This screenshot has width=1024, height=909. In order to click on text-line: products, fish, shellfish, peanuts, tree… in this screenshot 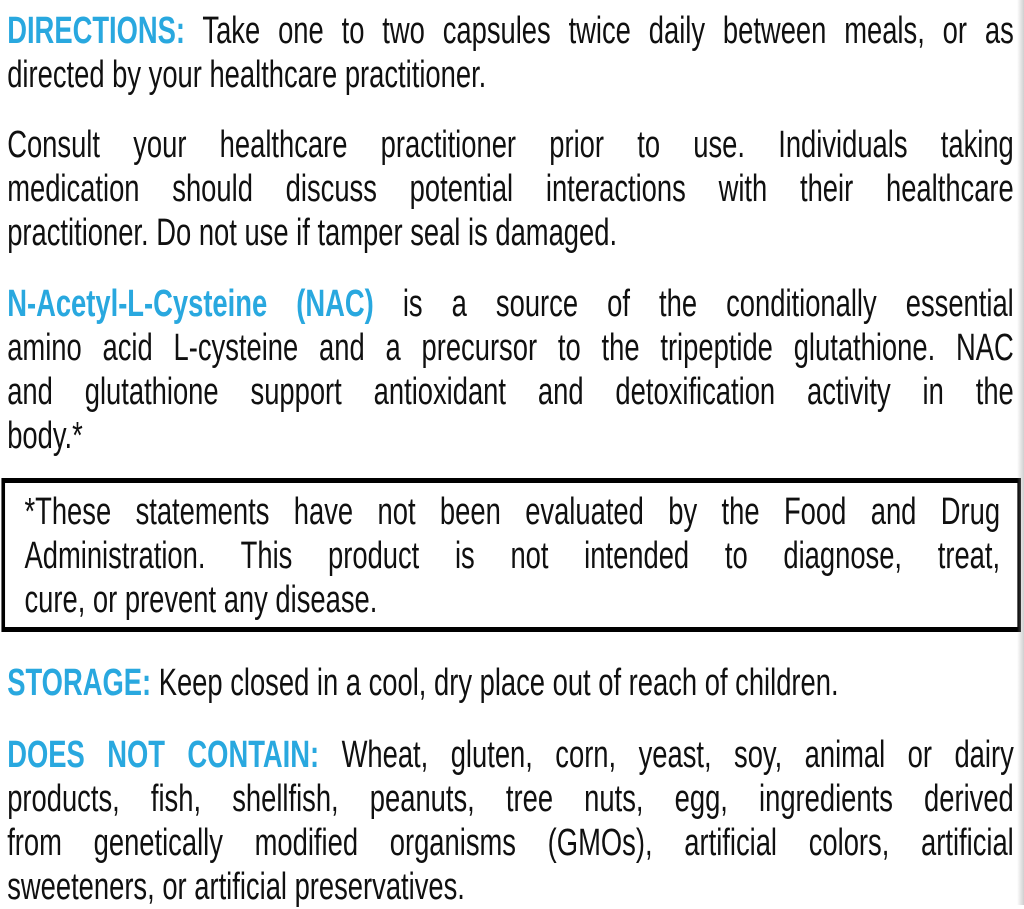, I will do `click(510, 799)`.